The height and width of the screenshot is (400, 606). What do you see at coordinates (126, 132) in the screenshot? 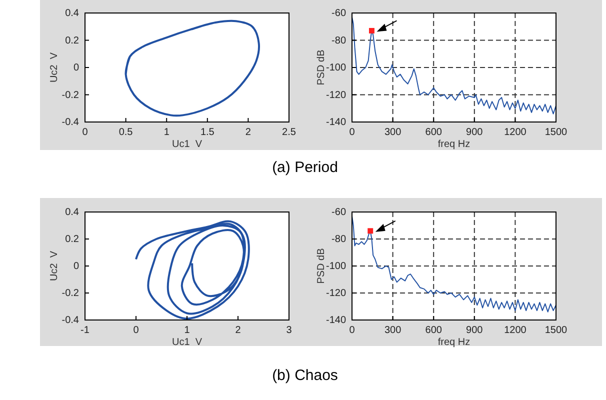
I see `x-tick-label: 0.5` at bounding box center [126, 132].